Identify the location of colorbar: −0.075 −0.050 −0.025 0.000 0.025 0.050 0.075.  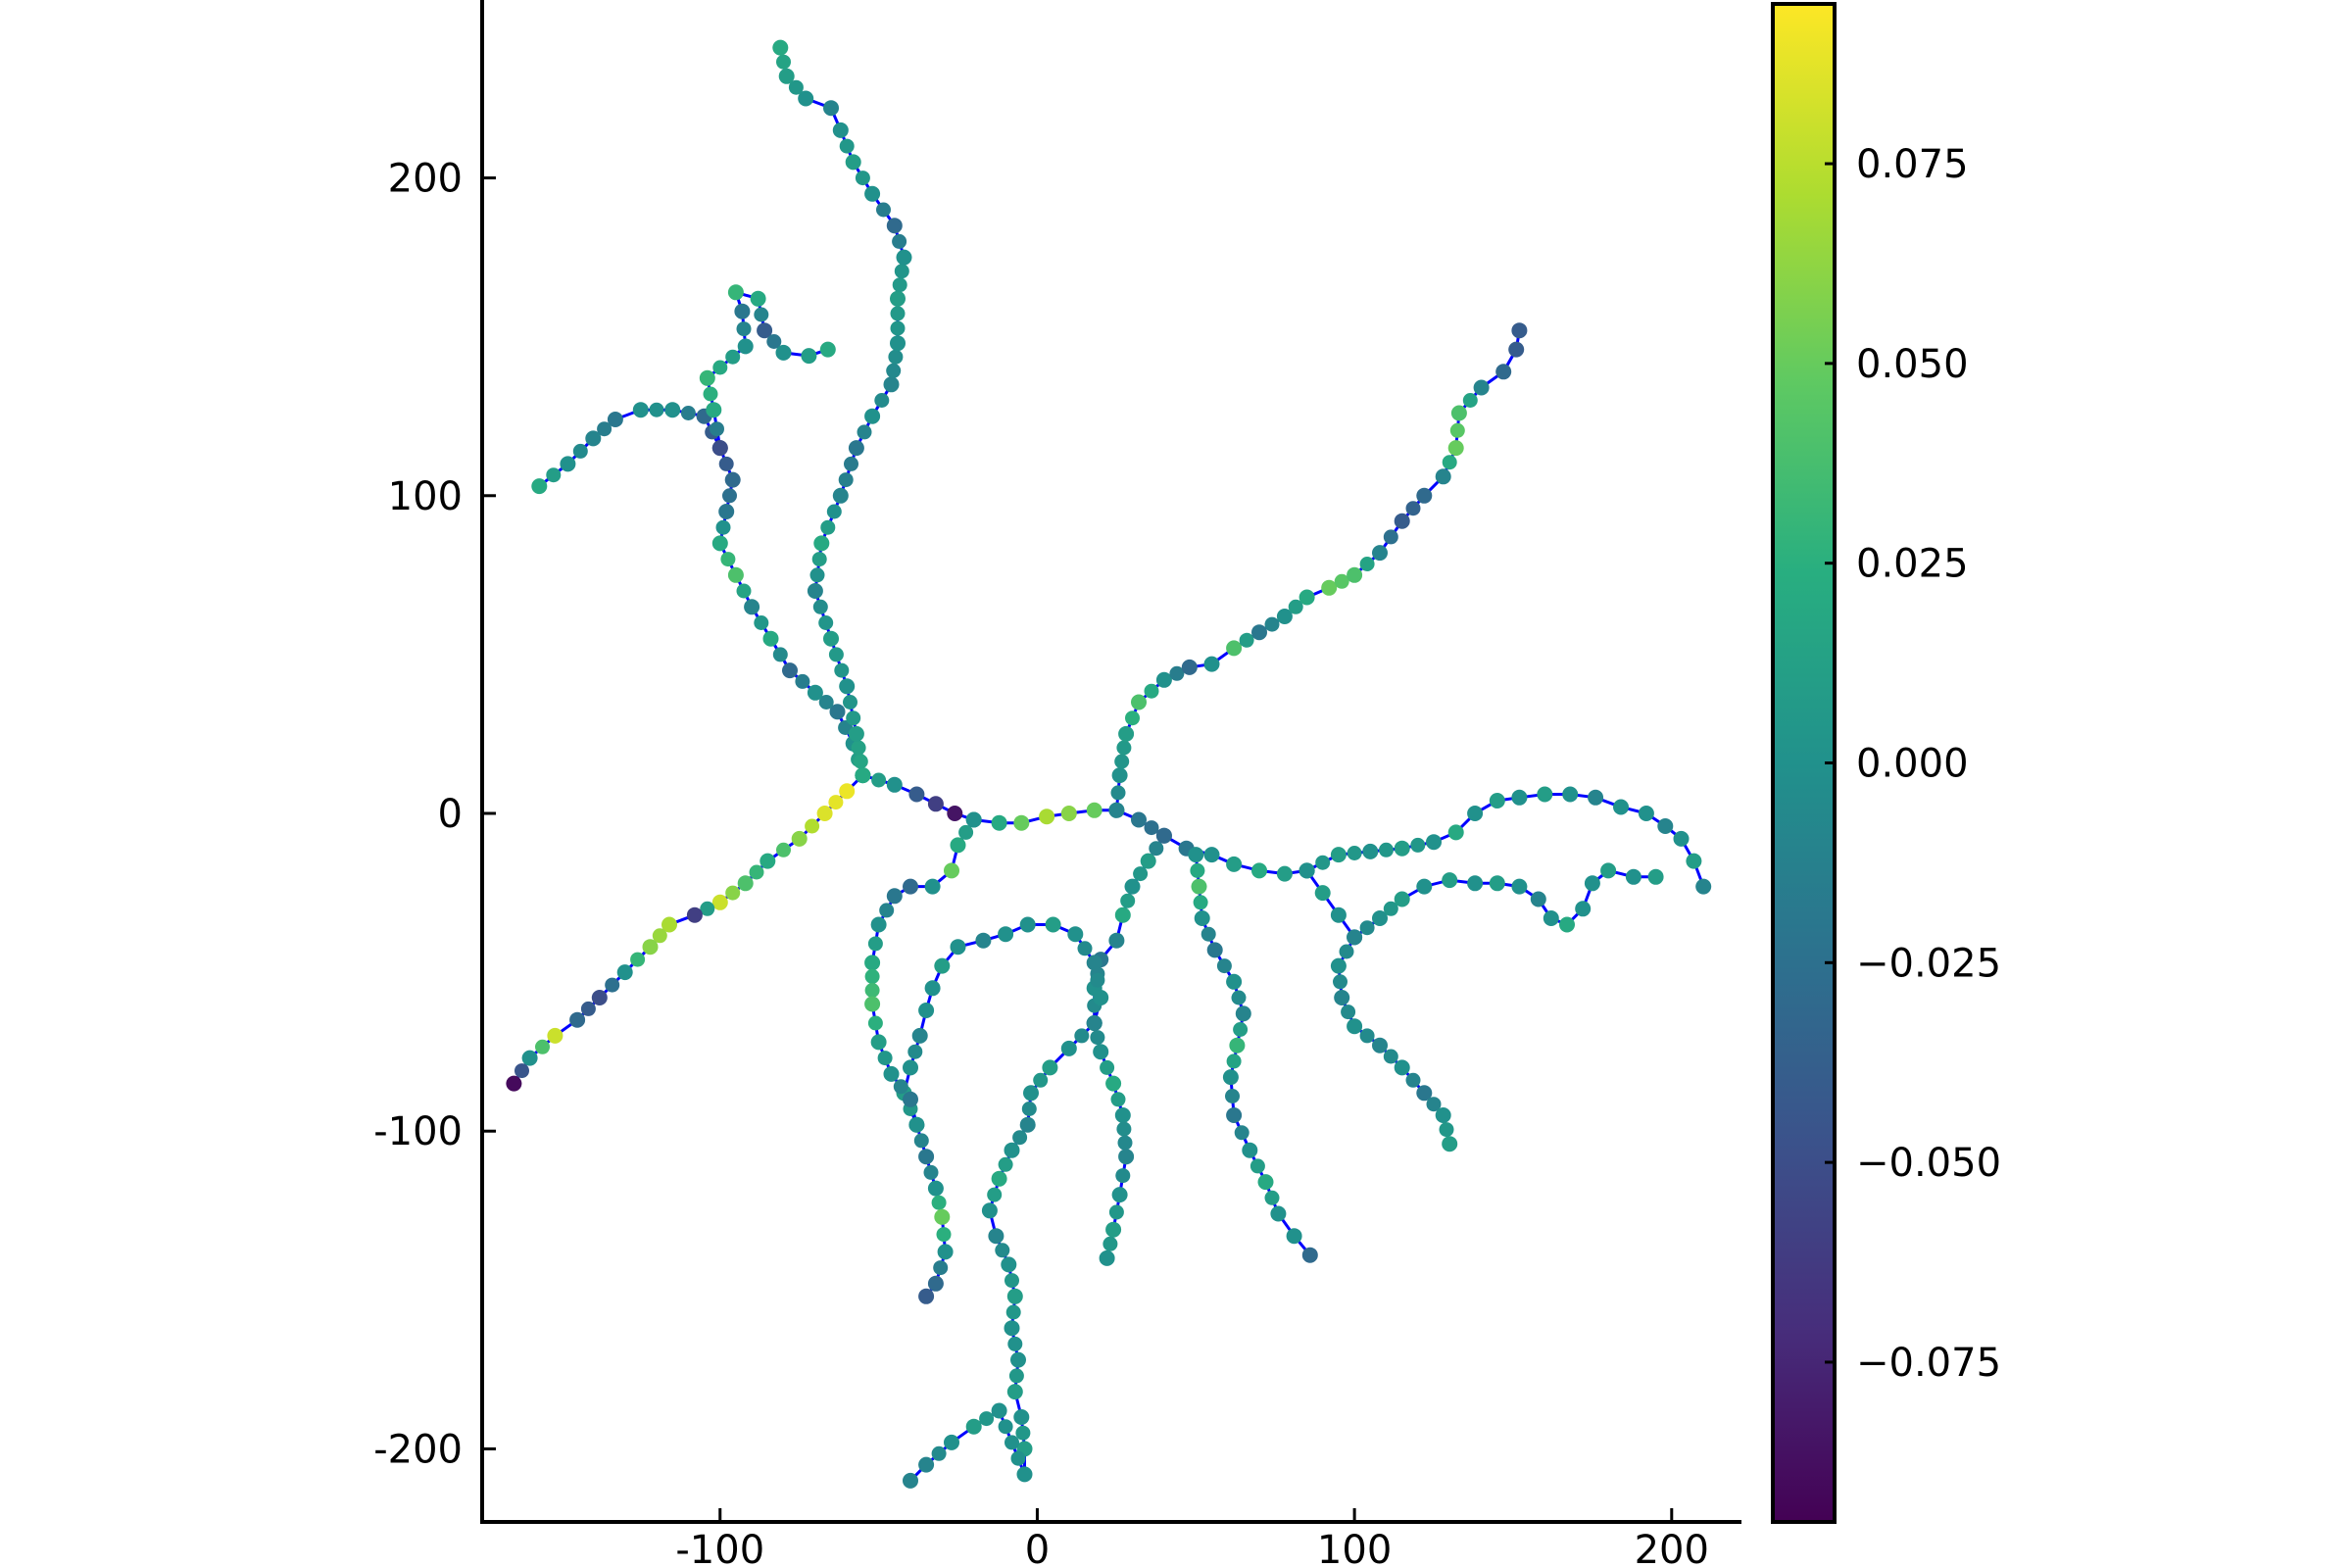
(1886, 763).